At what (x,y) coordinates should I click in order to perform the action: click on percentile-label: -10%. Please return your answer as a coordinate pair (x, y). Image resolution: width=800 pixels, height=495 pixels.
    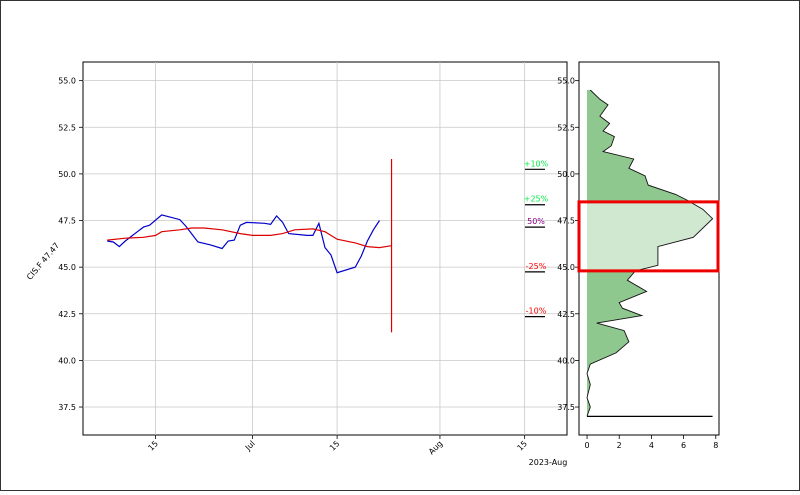
    Looking at the image, I should click on (536, 311).